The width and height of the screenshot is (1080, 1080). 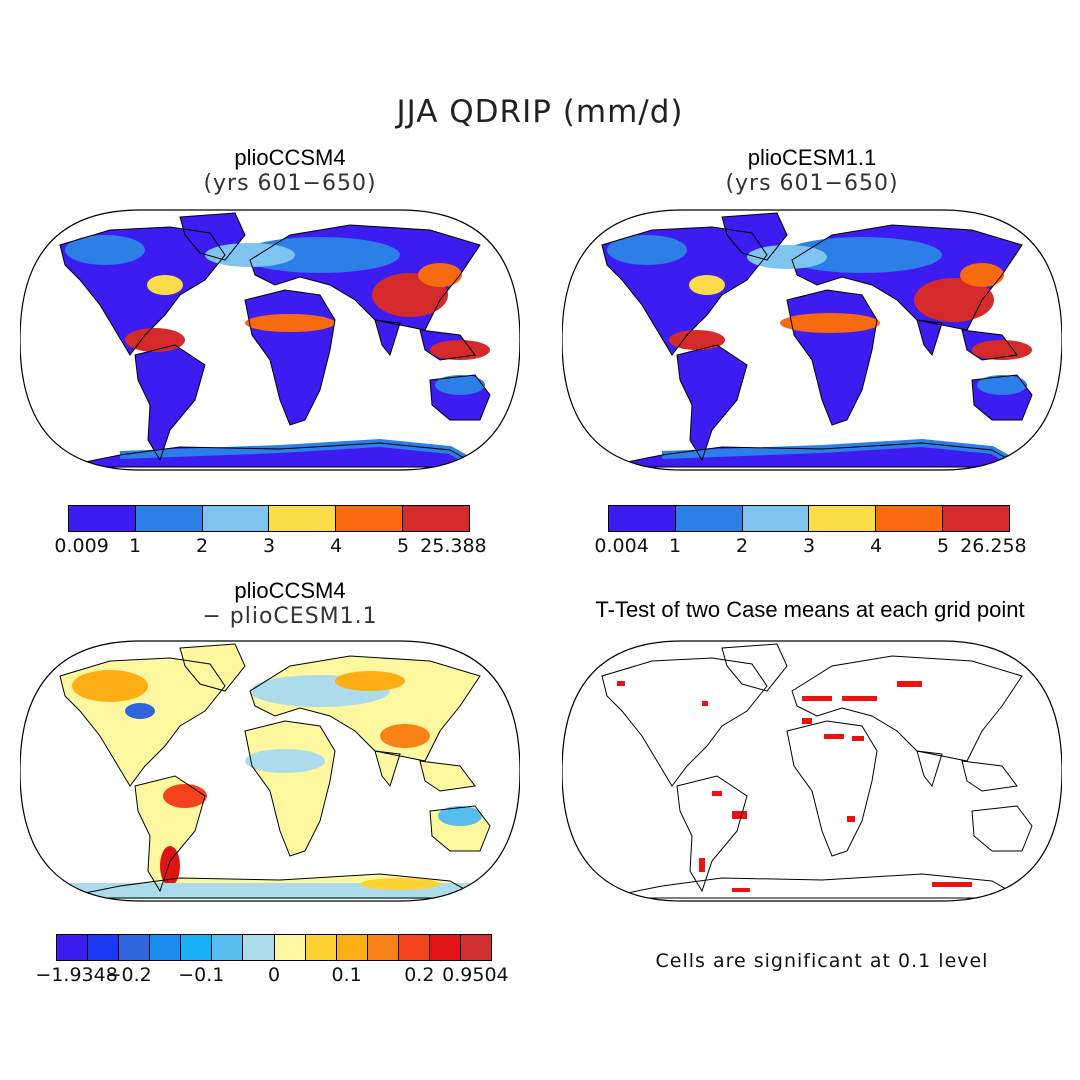 I want to click on significant-cells, so click(x=794, y=786).